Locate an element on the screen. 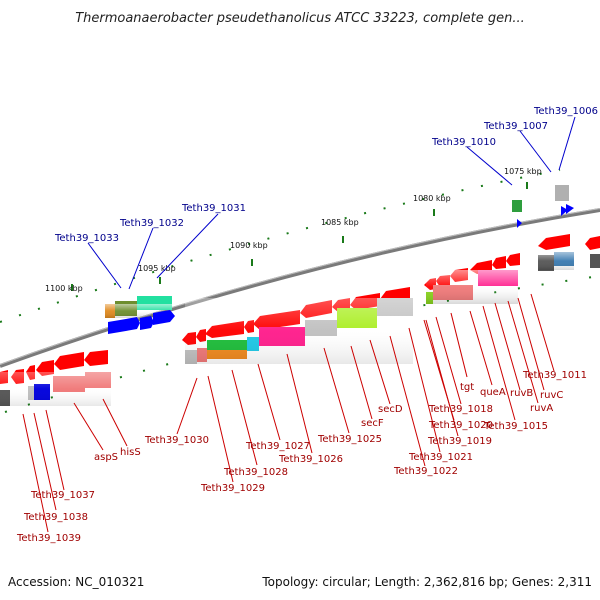  tick-label: 1075 kbp is located at coordinates (523, 171).